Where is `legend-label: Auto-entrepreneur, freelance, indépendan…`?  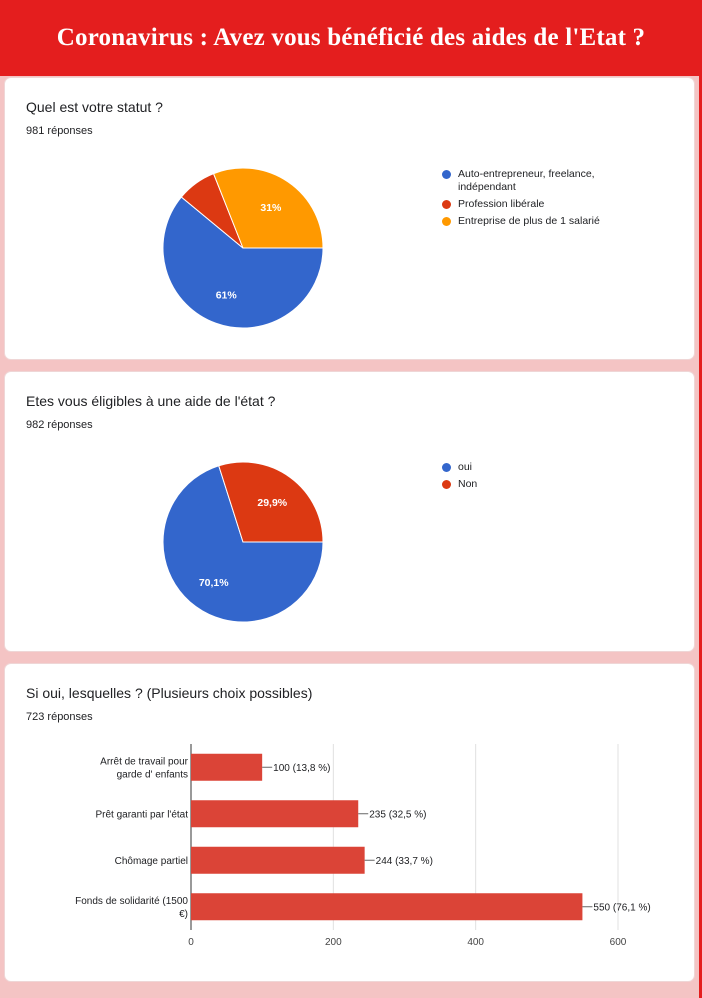 legend-label: Auto-entrepreneur, freelance, indépendan… is located at coordinates (526, 180).